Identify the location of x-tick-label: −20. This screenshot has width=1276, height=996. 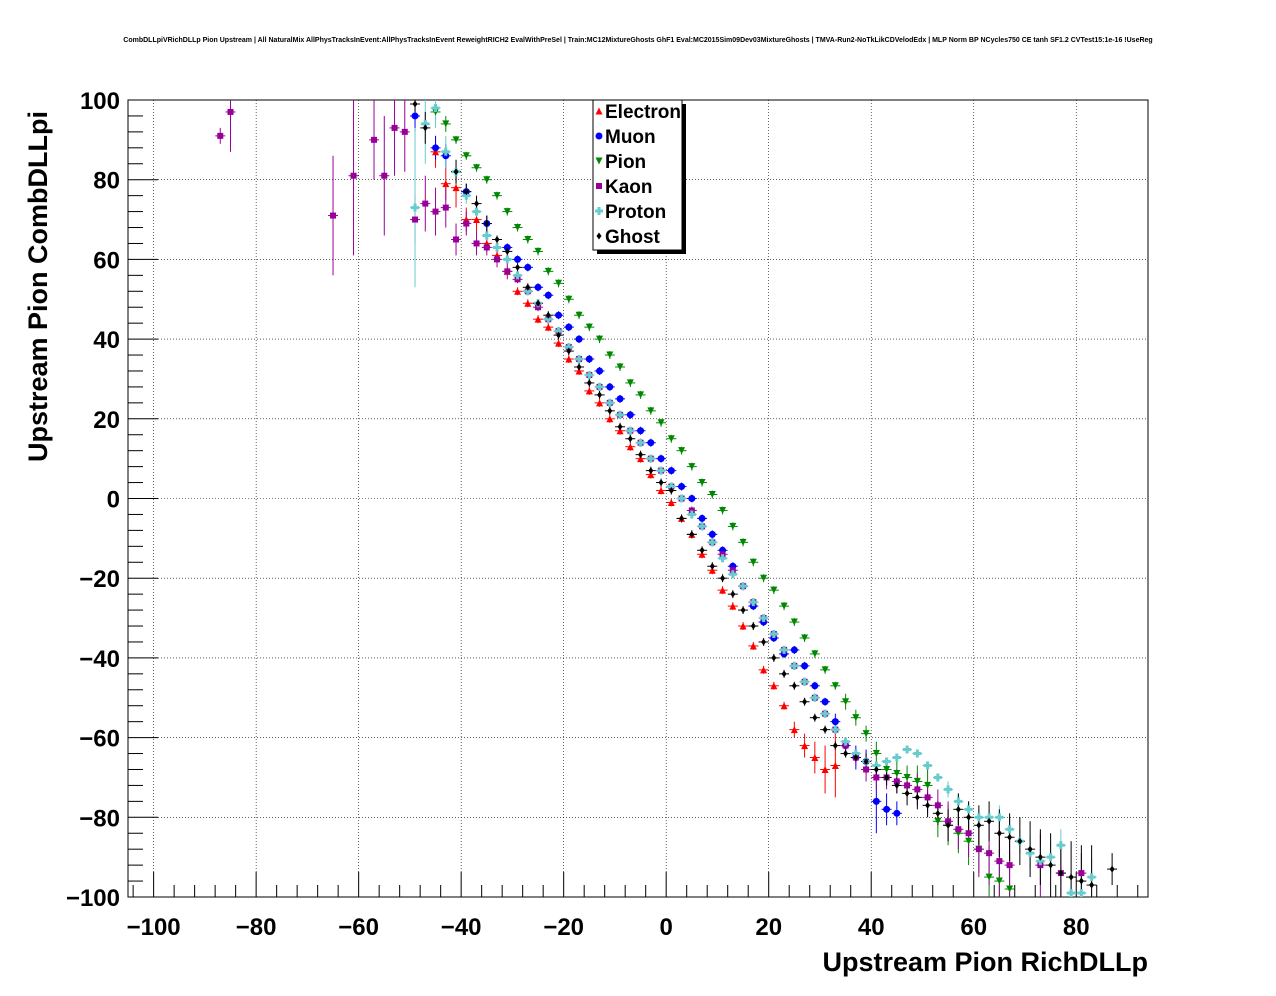
(563, 927).